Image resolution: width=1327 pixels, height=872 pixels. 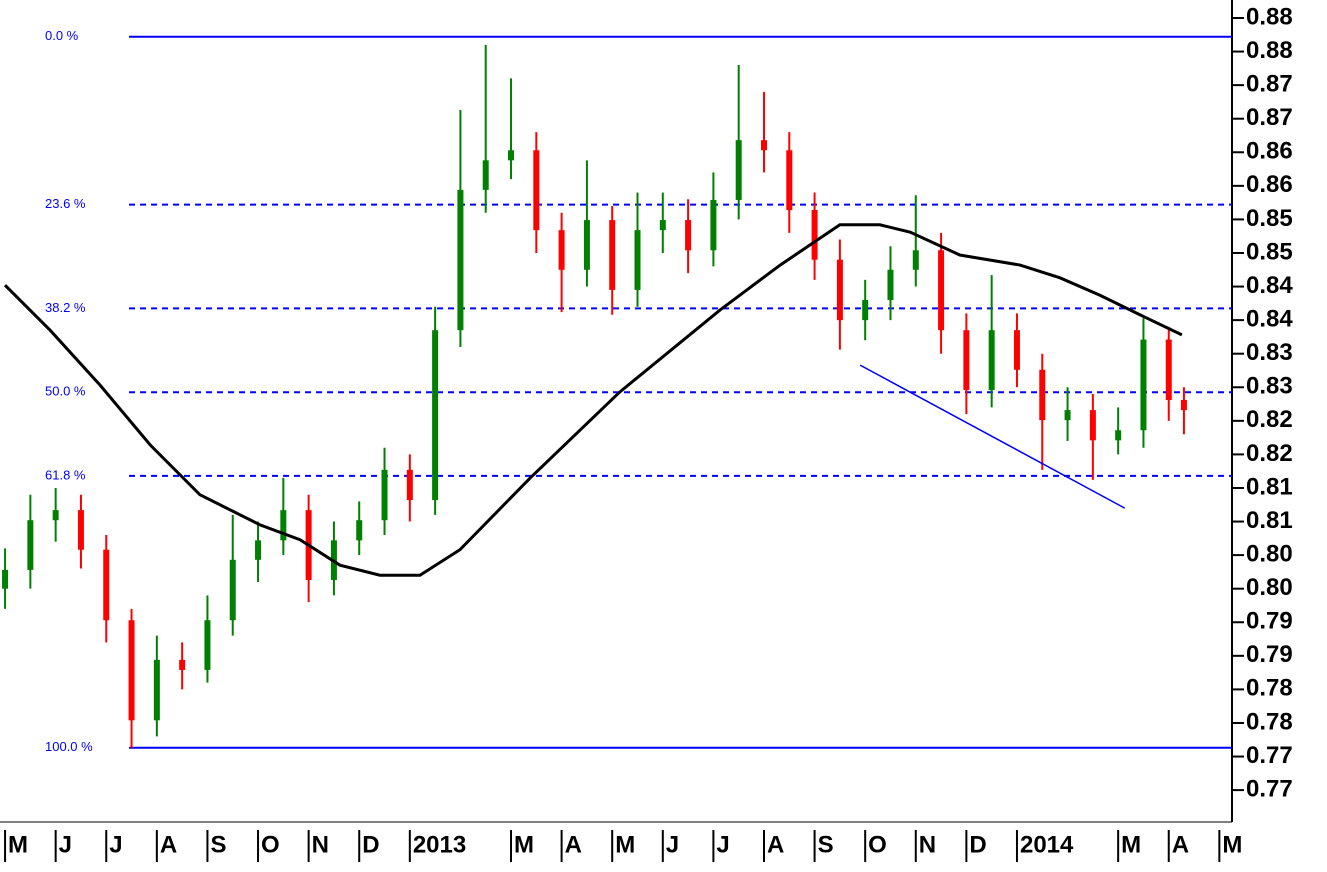 What do you see at coordinates (69, 746) in the screenshot?
I see `fib-label: 100.0 %` at bounding box center [69, 746].